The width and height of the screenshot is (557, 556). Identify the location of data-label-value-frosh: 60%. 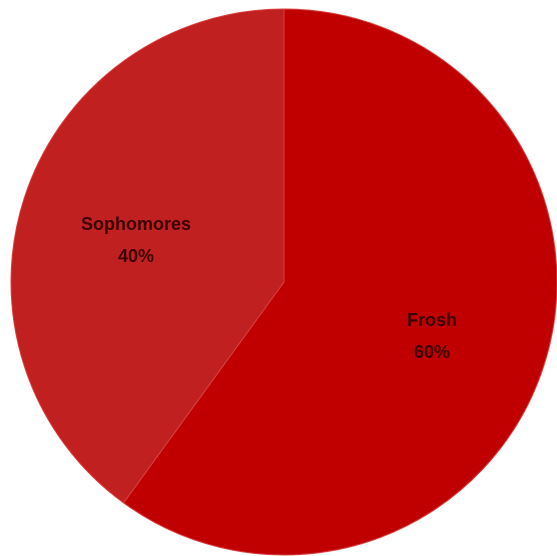
(432, 352).